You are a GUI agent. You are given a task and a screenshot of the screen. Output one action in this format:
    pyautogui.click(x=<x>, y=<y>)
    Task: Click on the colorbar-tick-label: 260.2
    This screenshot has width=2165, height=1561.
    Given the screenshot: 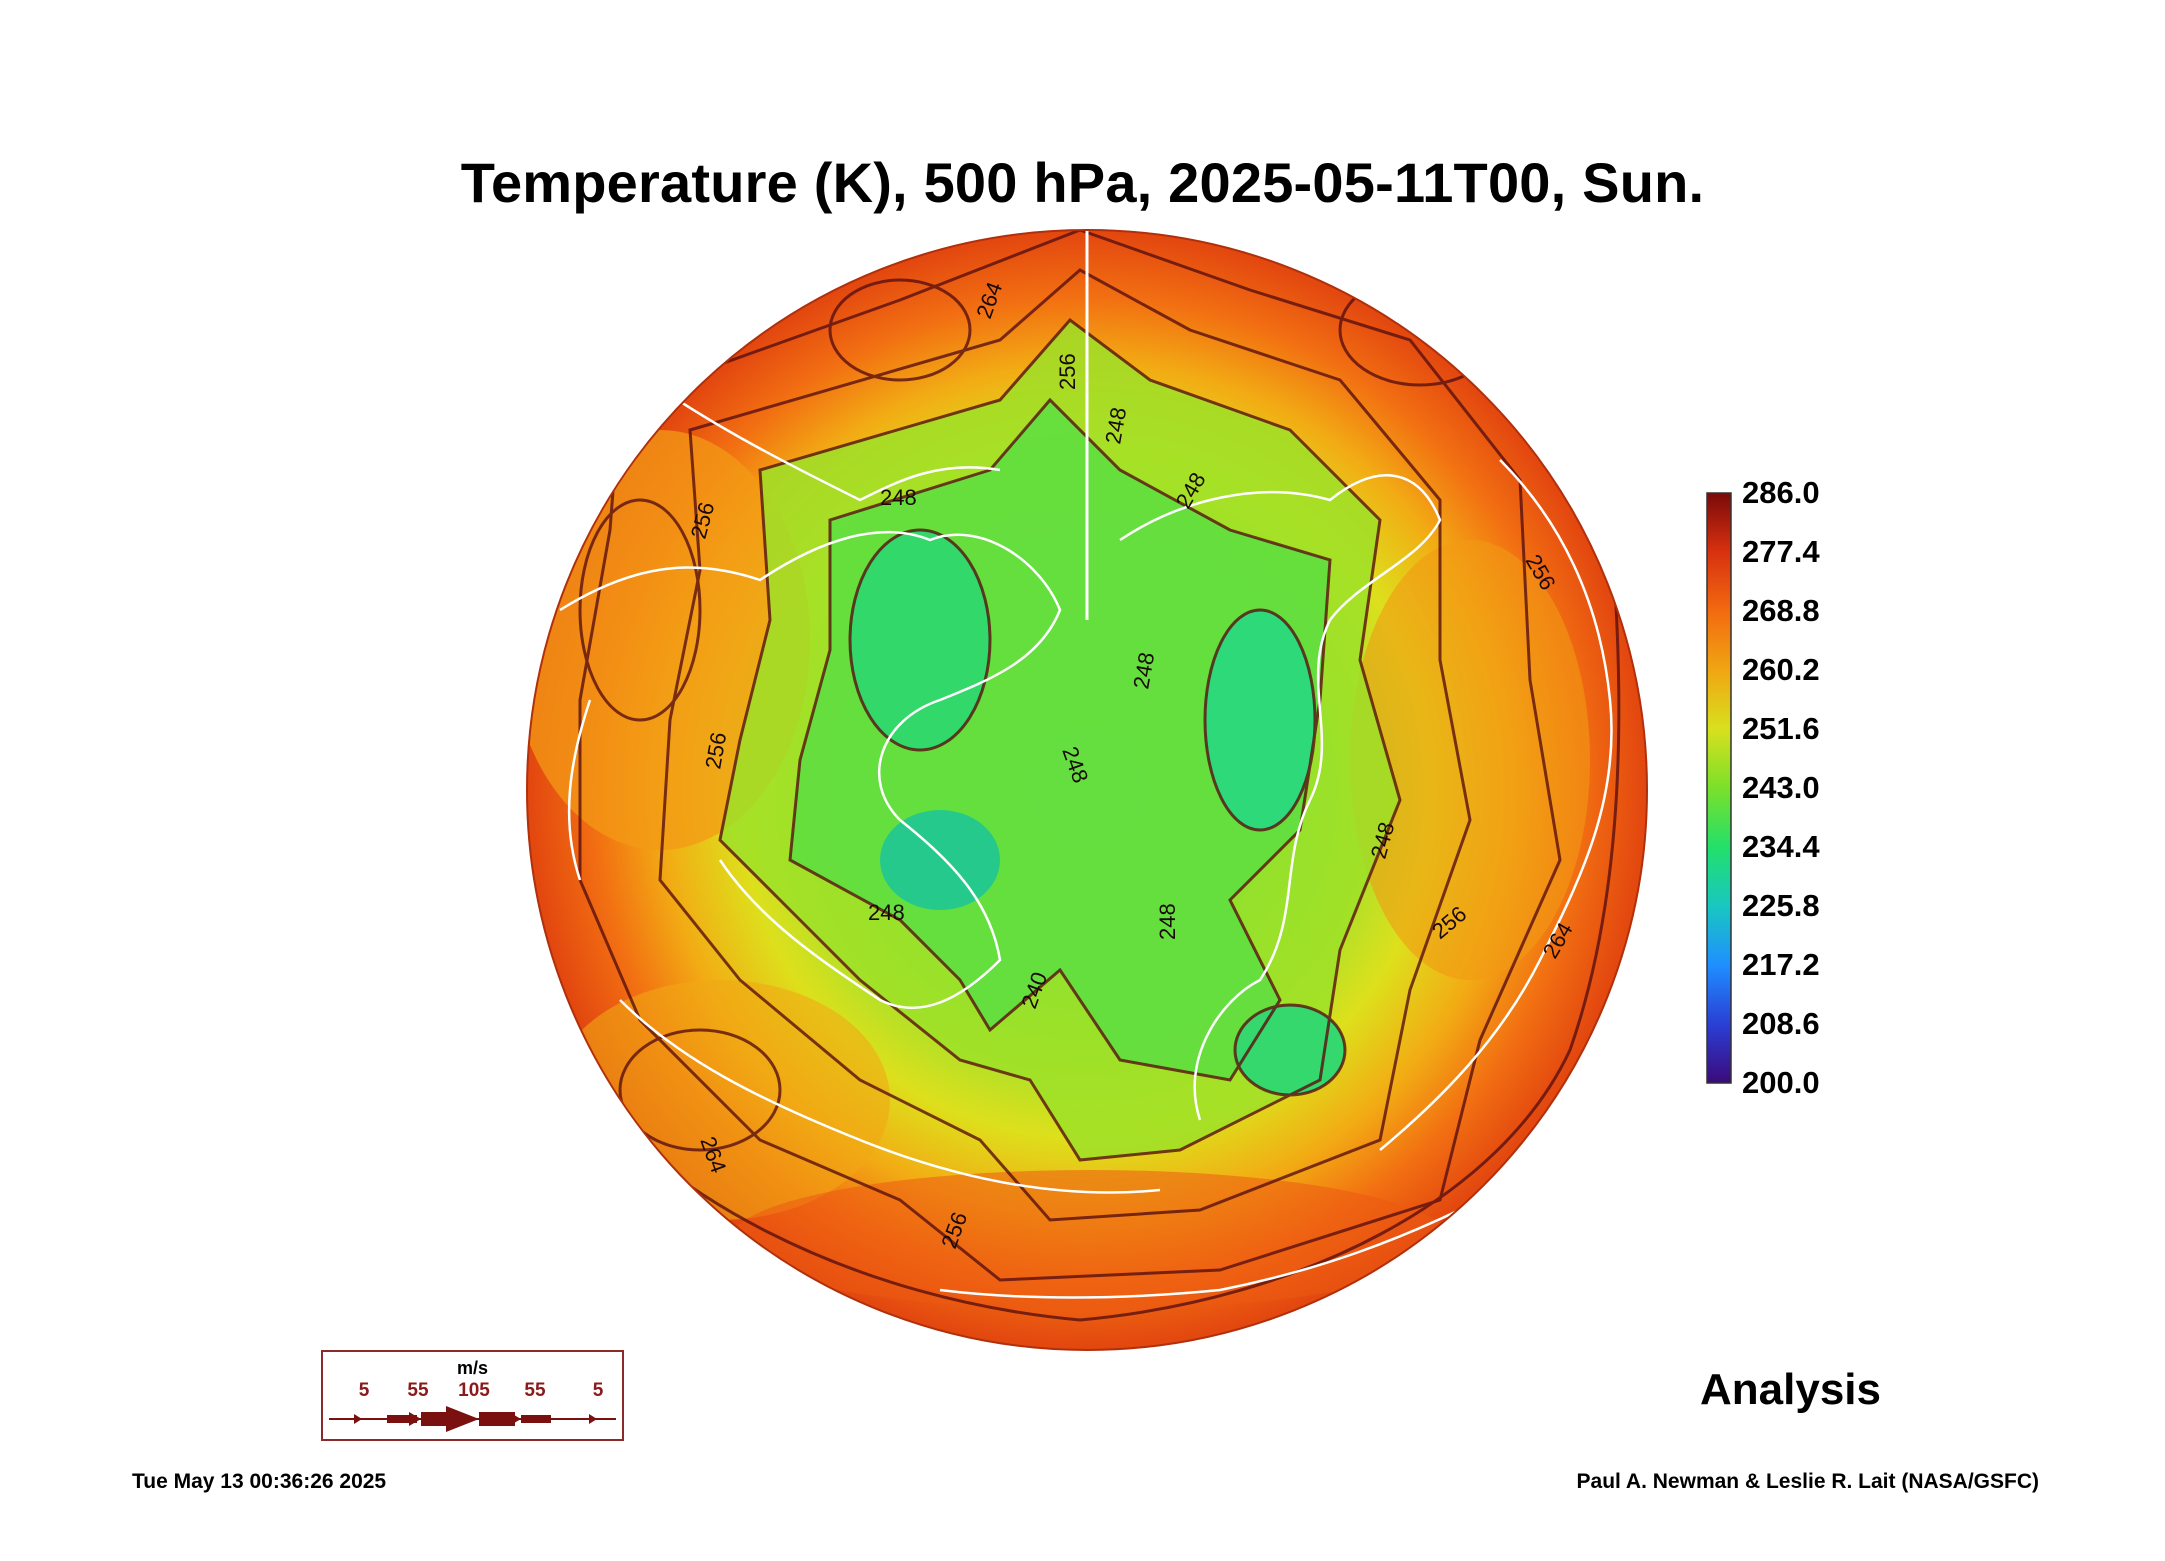 What is the action you would take?
    pyautogui.click(x=1781, y=669)
    